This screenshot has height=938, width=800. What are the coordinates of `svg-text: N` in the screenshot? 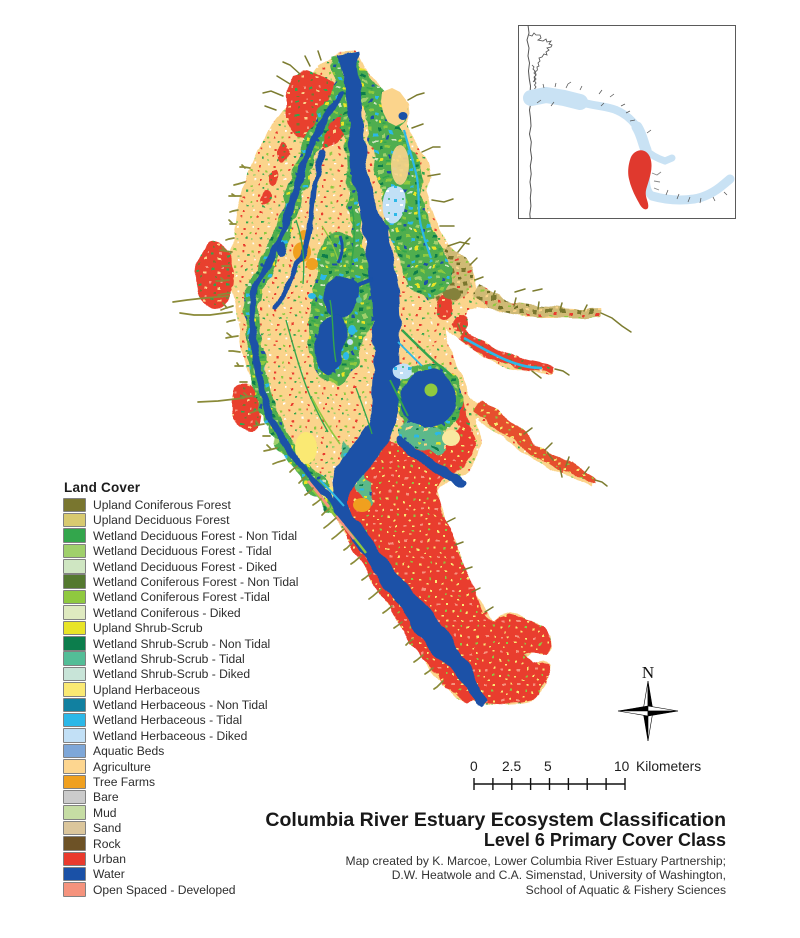 It's located at (648, 672).